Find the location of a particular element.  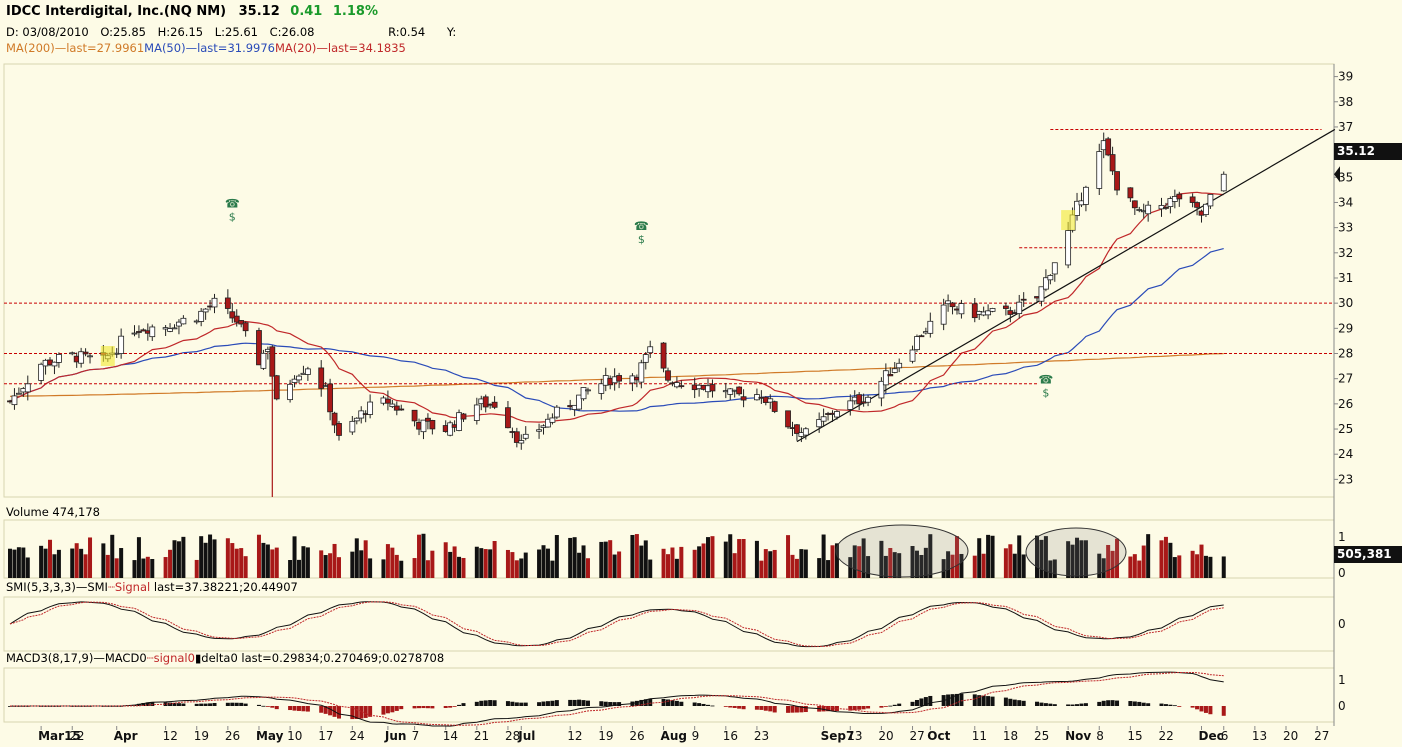

x-axis-label: 8 is located at coordinates (1100, 736).